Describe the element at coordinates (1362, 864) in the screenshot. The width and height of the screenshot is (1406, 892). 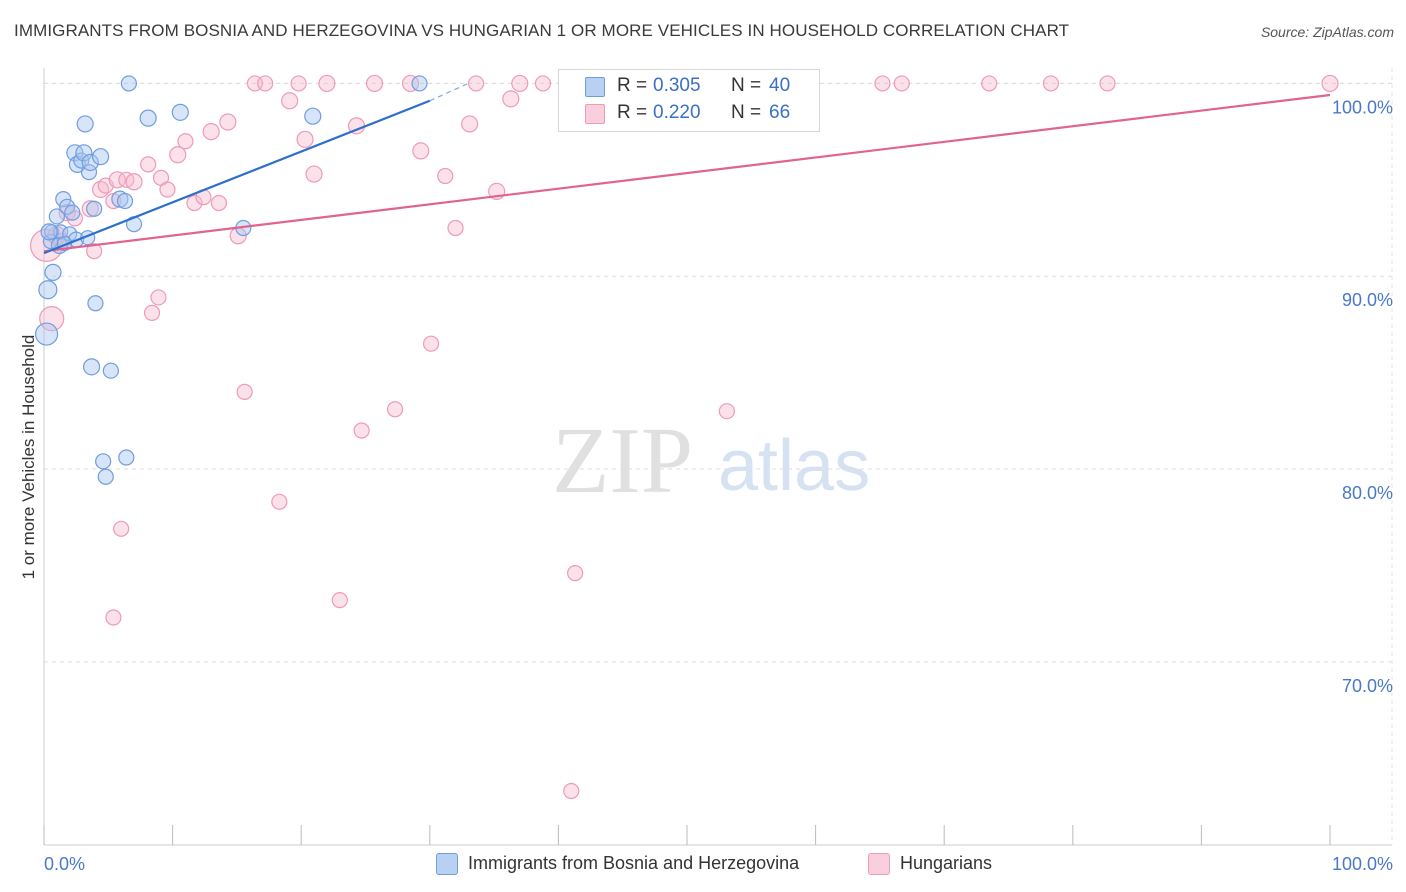
I see `x-tick-label-end: 100.0%` at that location.